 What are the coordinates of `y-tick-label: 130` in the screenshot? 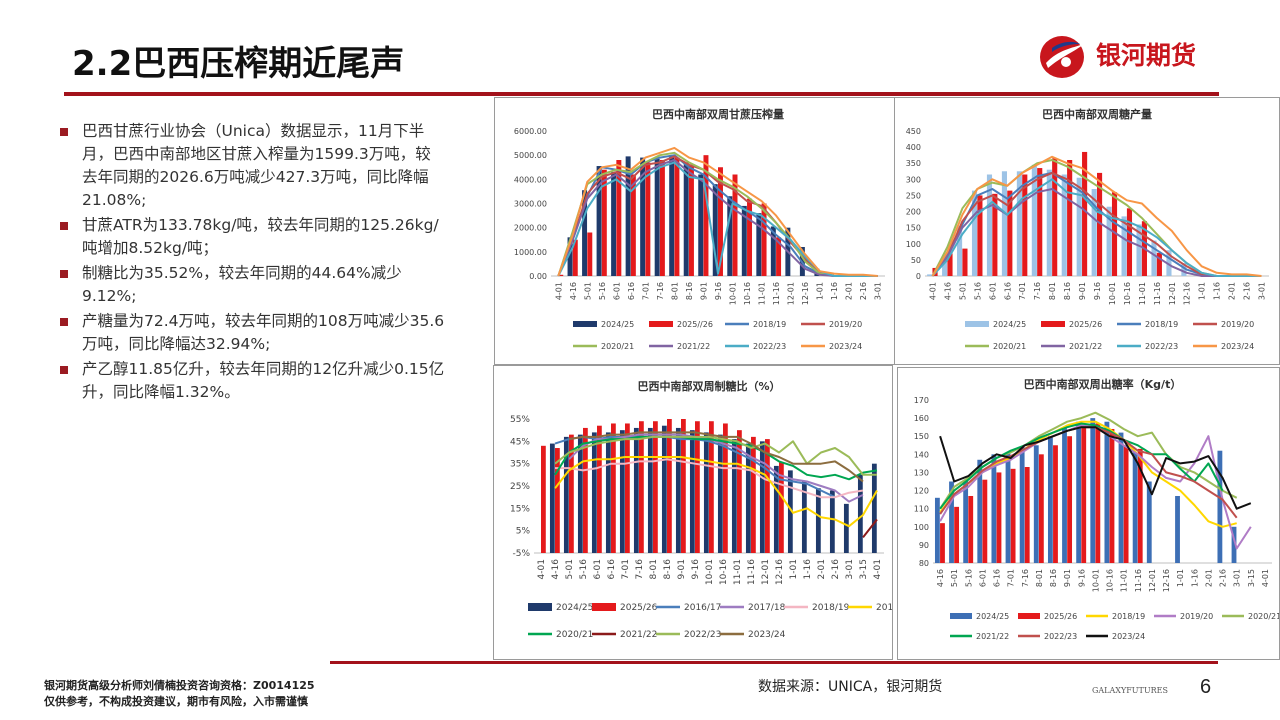 It's located at (921, 472).